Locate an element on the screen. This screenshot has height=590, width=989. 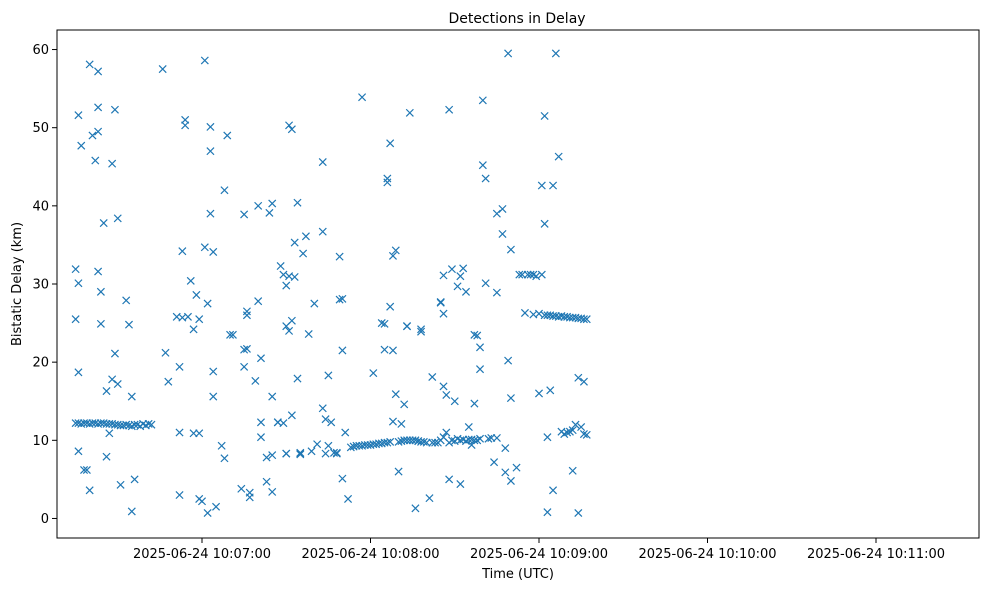
y-tick-label: 50 is located at coordinates (40, 128).